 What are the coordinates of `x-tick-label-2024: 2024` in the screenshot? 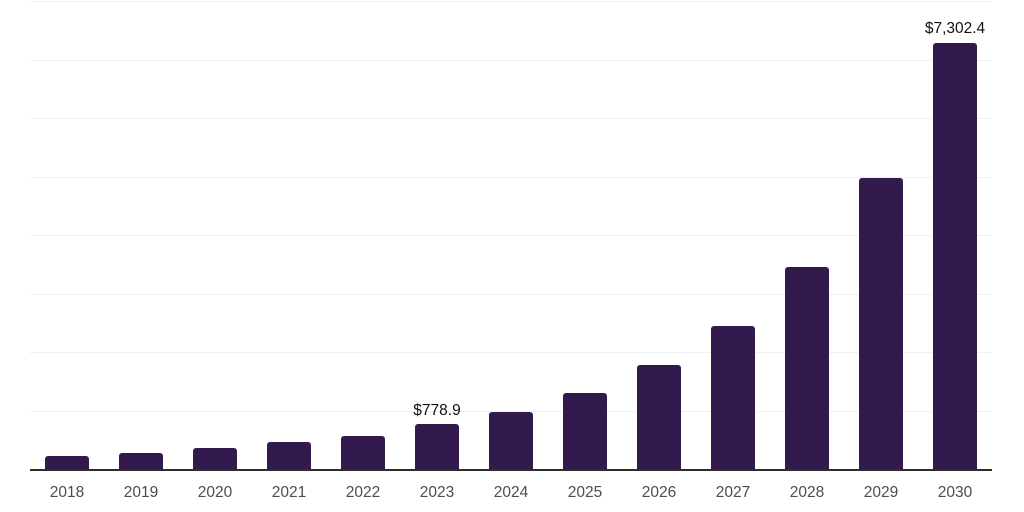 It's located at (511, 492).